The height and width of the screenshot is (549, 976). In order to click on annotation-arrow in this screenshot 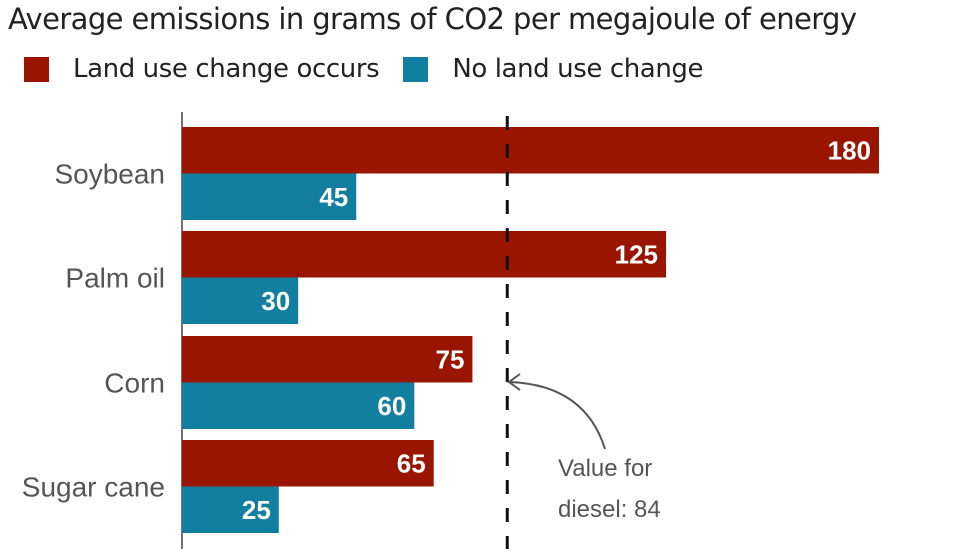, I will do `click(557, 415)`.